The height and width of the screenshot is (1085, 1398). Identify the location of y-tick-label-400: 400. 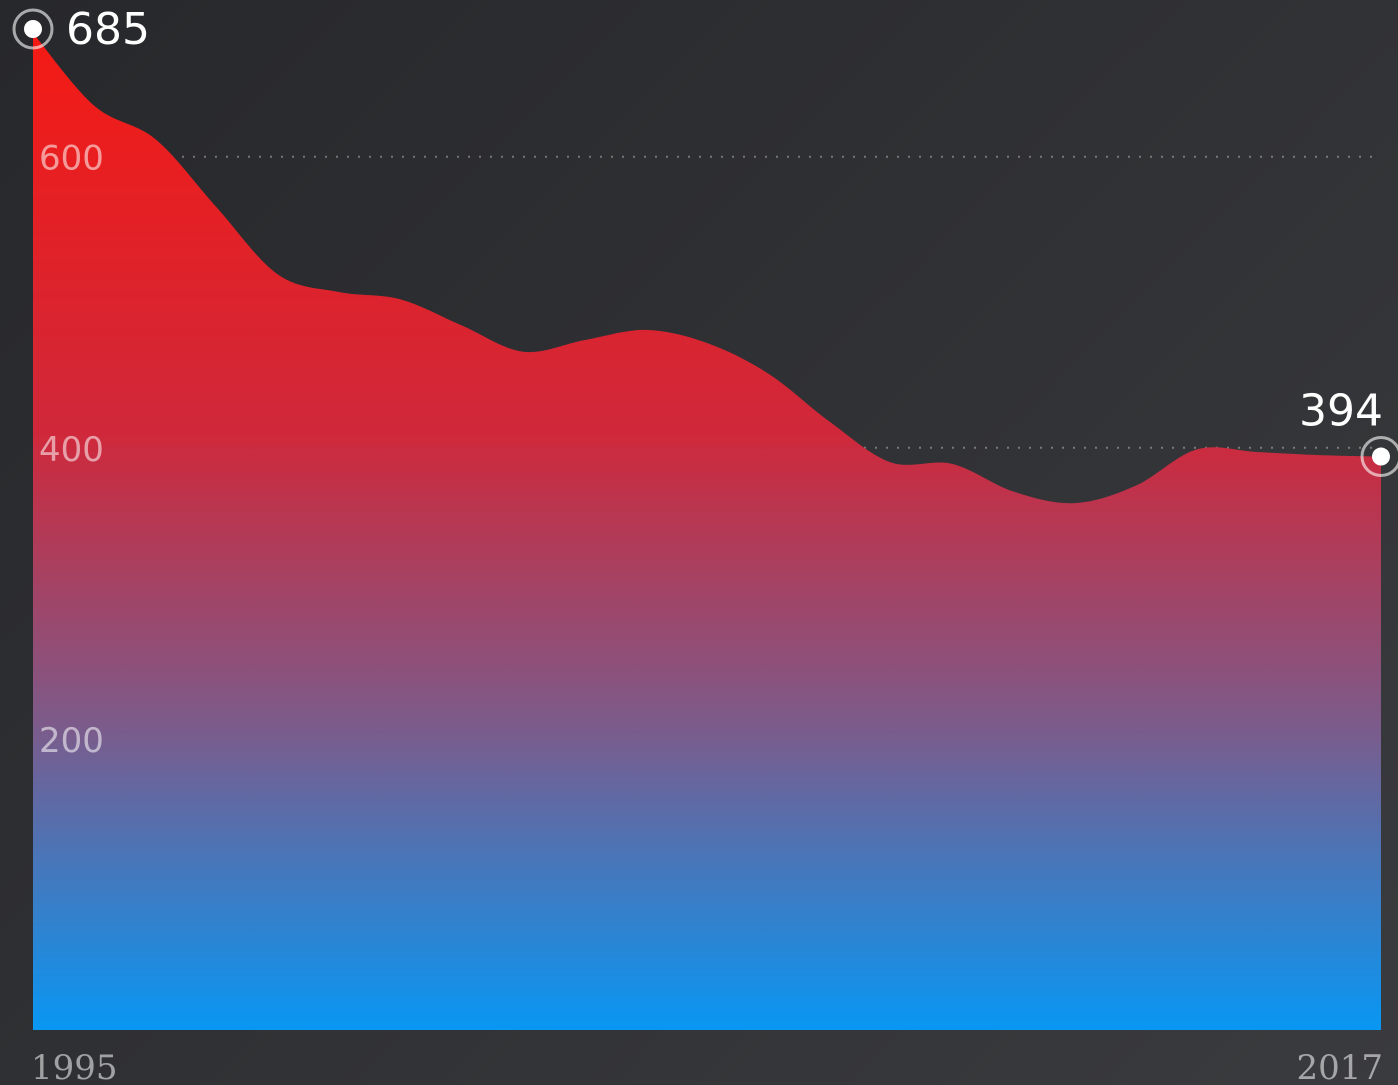
(71, 450).